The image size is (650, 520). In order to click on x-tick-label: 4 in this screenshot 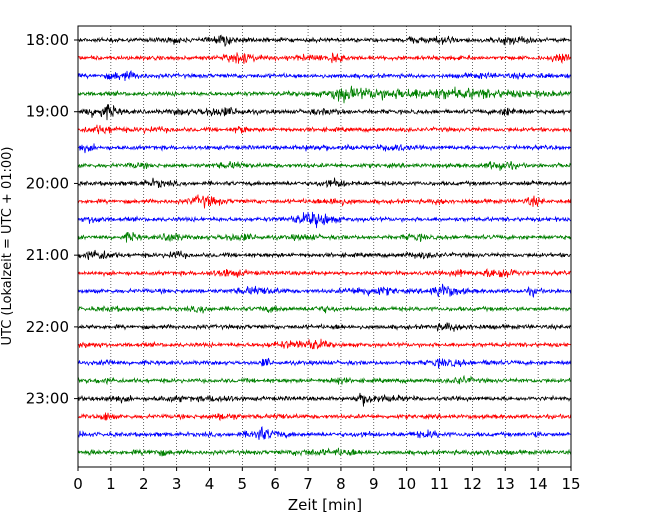, I will do `click(210, 484)`.